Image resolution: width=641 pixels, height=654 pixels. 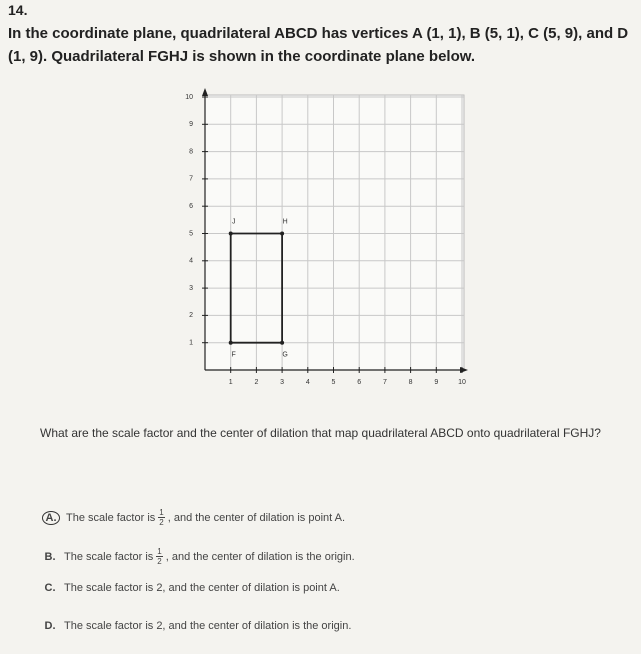 I want to click on x-tick-label: 6, so click(x=359, y=382).